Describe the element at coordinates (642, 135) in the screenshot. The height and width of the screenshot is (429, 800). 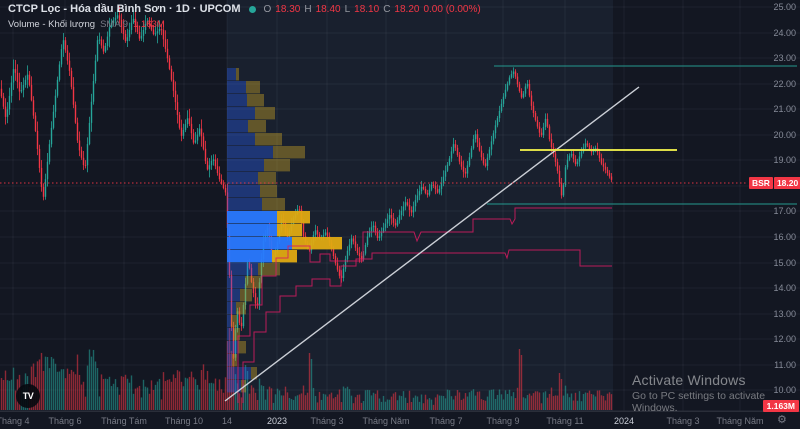
I see `teal-level-lines` at that location.